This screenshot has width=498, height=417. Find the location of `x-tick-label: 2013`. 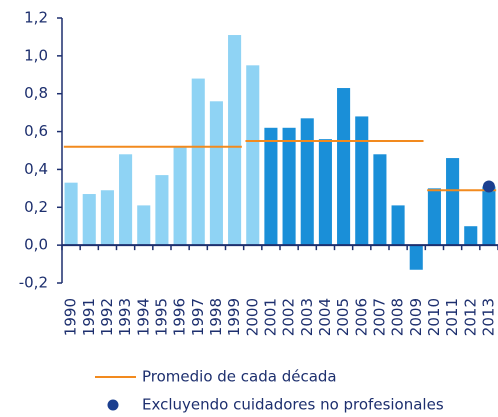

x-tick-label: 2013 is located at coordinates (488, 317).